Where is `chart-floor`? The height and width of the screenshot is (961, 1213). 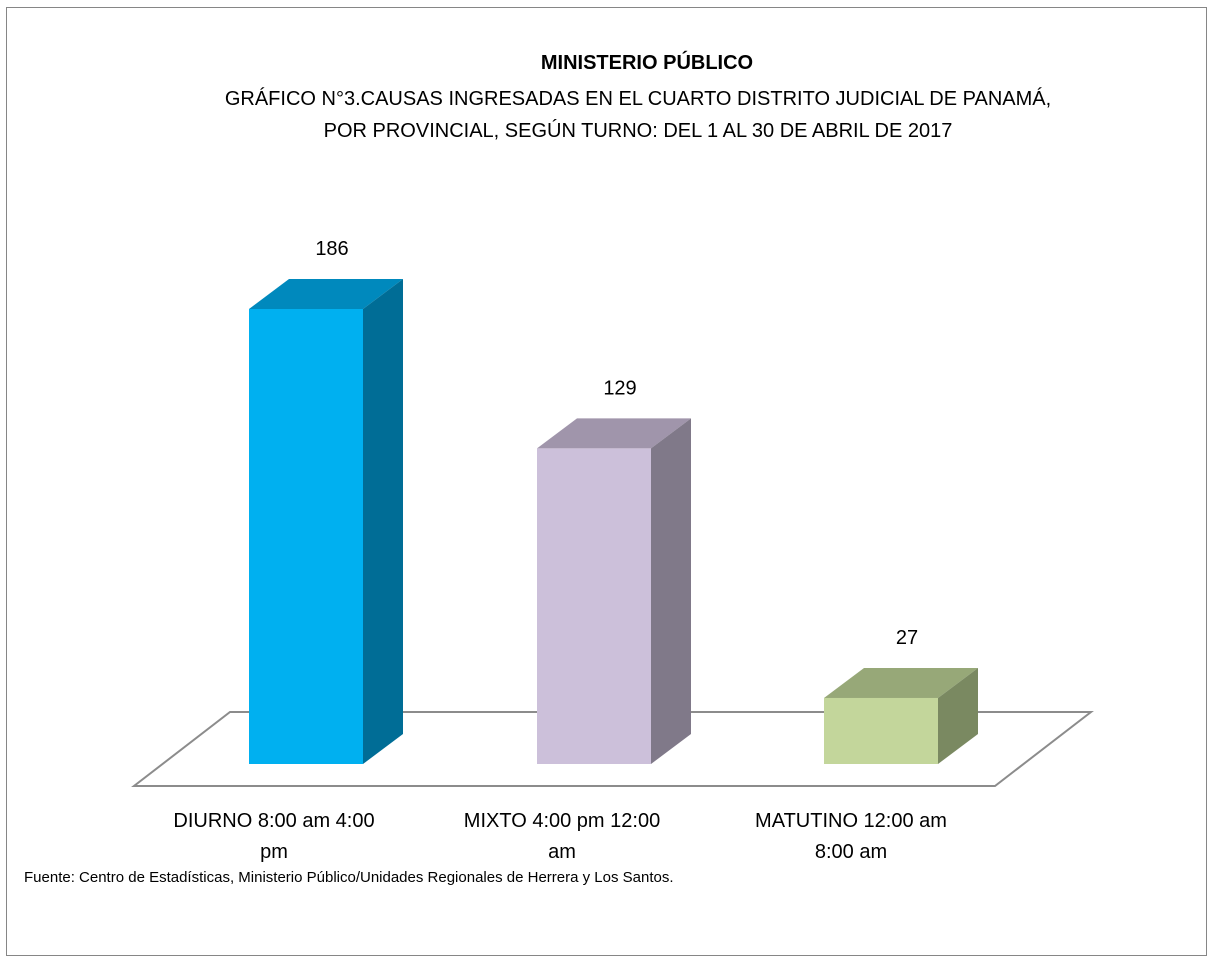 chart-floor is located at coordinates (612, 749).